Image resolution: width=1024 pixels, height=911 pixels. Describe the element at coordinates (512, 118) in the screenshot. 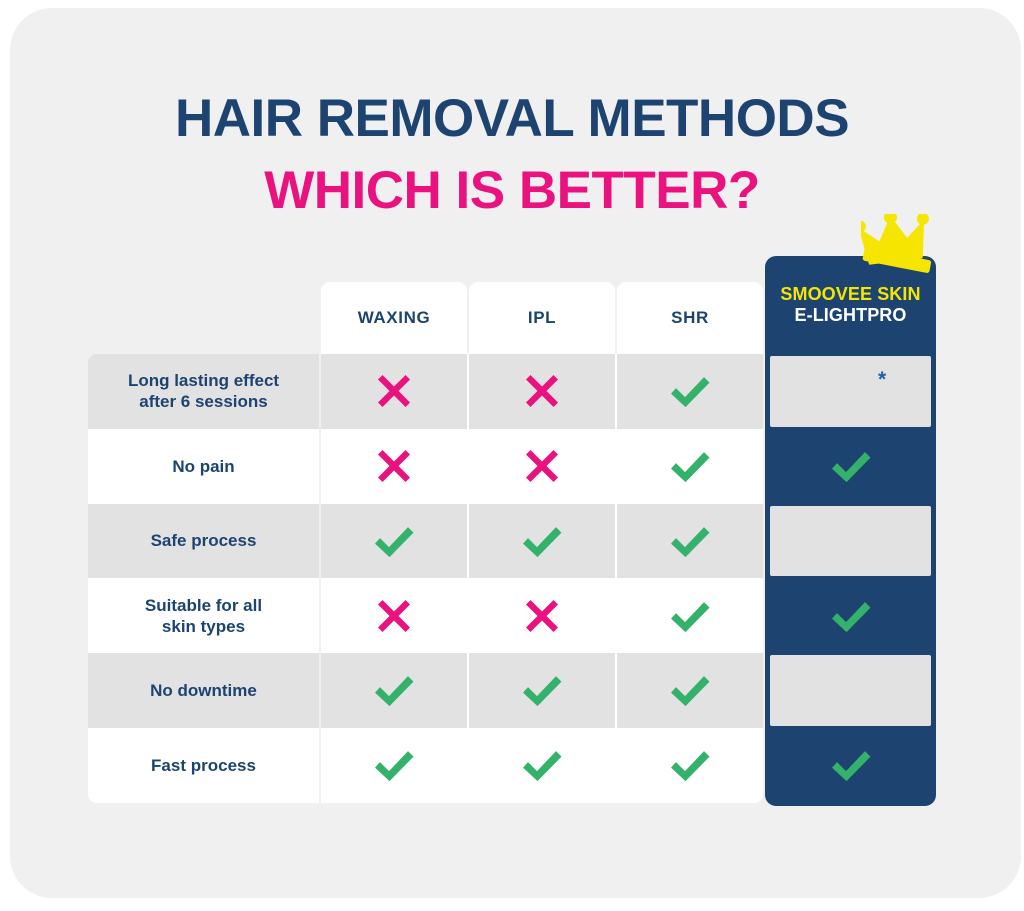

I see `page-title-line-1: HAIR REMOVAL METHODS` at that location.